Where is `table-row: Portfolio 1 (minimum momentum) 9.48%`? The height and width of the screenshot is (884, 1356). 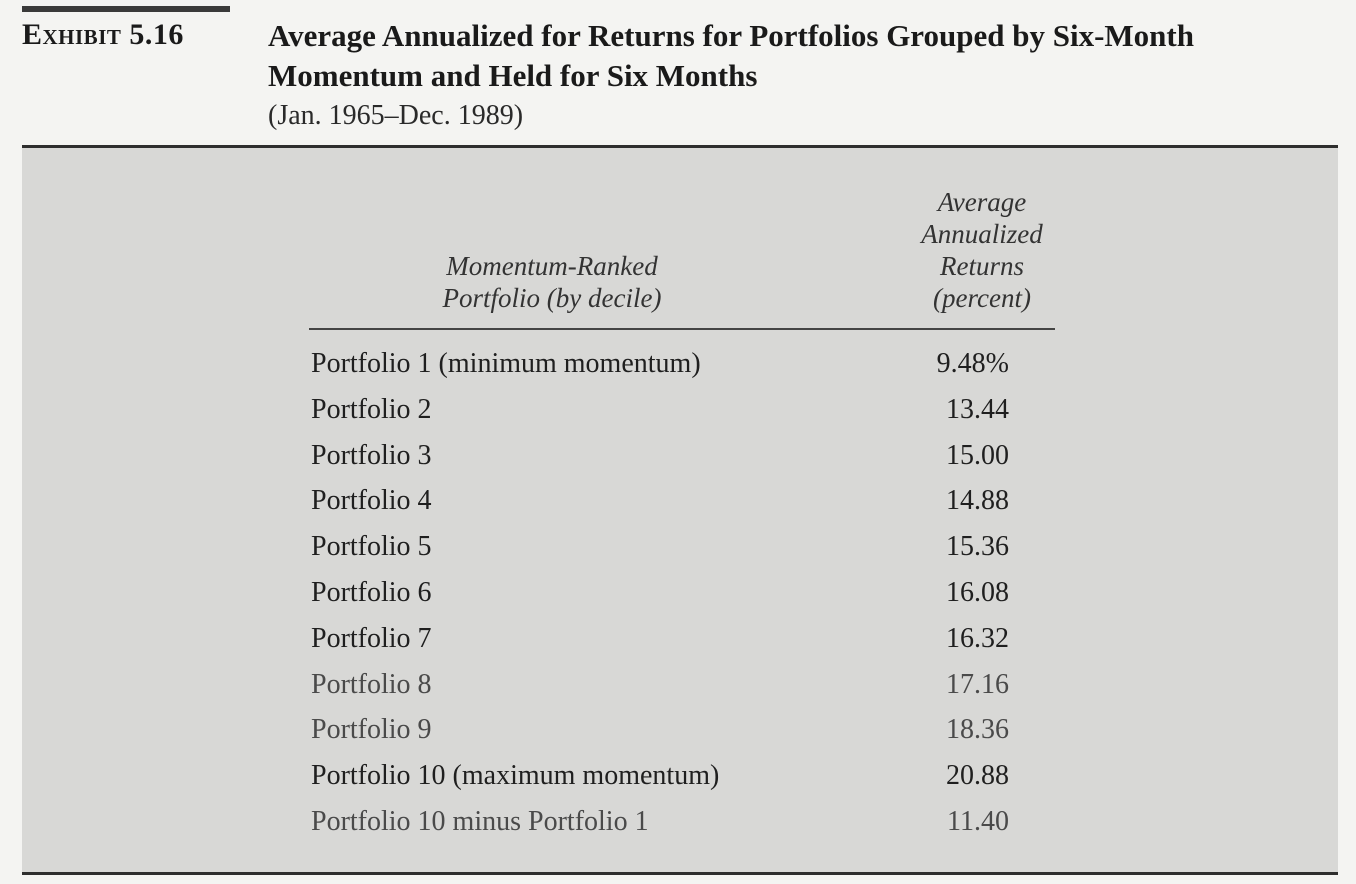
table-row: Portfolio 1 (minimum momentum) 9.48% is located at coordinates (689, 365).